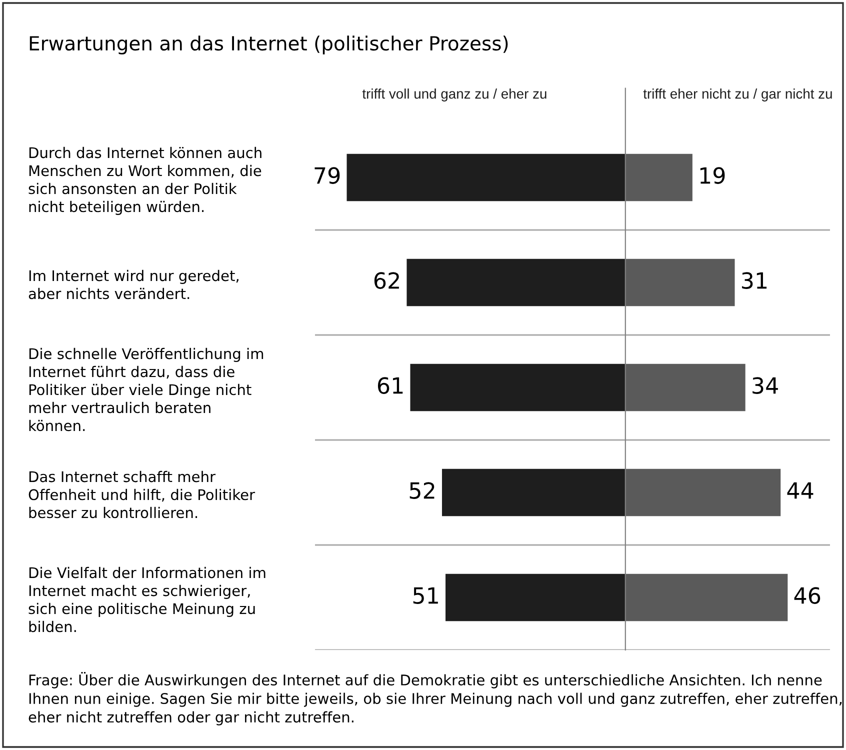 The height and width of the screenshot is (750, 846). I want to click on data-label: 51, so click(425, 595).